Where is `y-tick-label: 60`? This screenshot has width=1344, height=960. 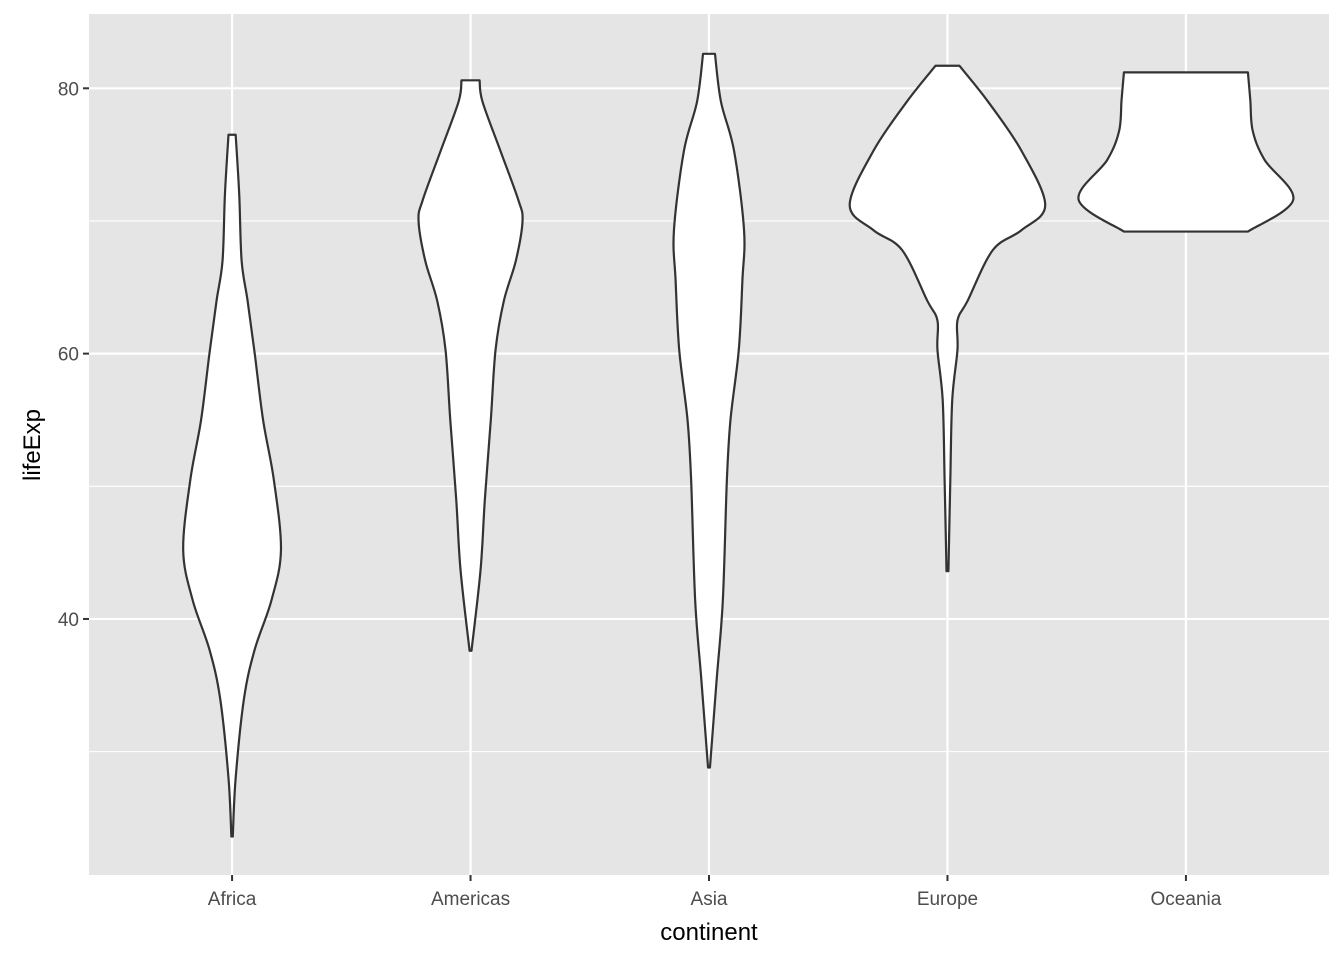
y-tick-label: 60 is located at coordinates (68, 355).